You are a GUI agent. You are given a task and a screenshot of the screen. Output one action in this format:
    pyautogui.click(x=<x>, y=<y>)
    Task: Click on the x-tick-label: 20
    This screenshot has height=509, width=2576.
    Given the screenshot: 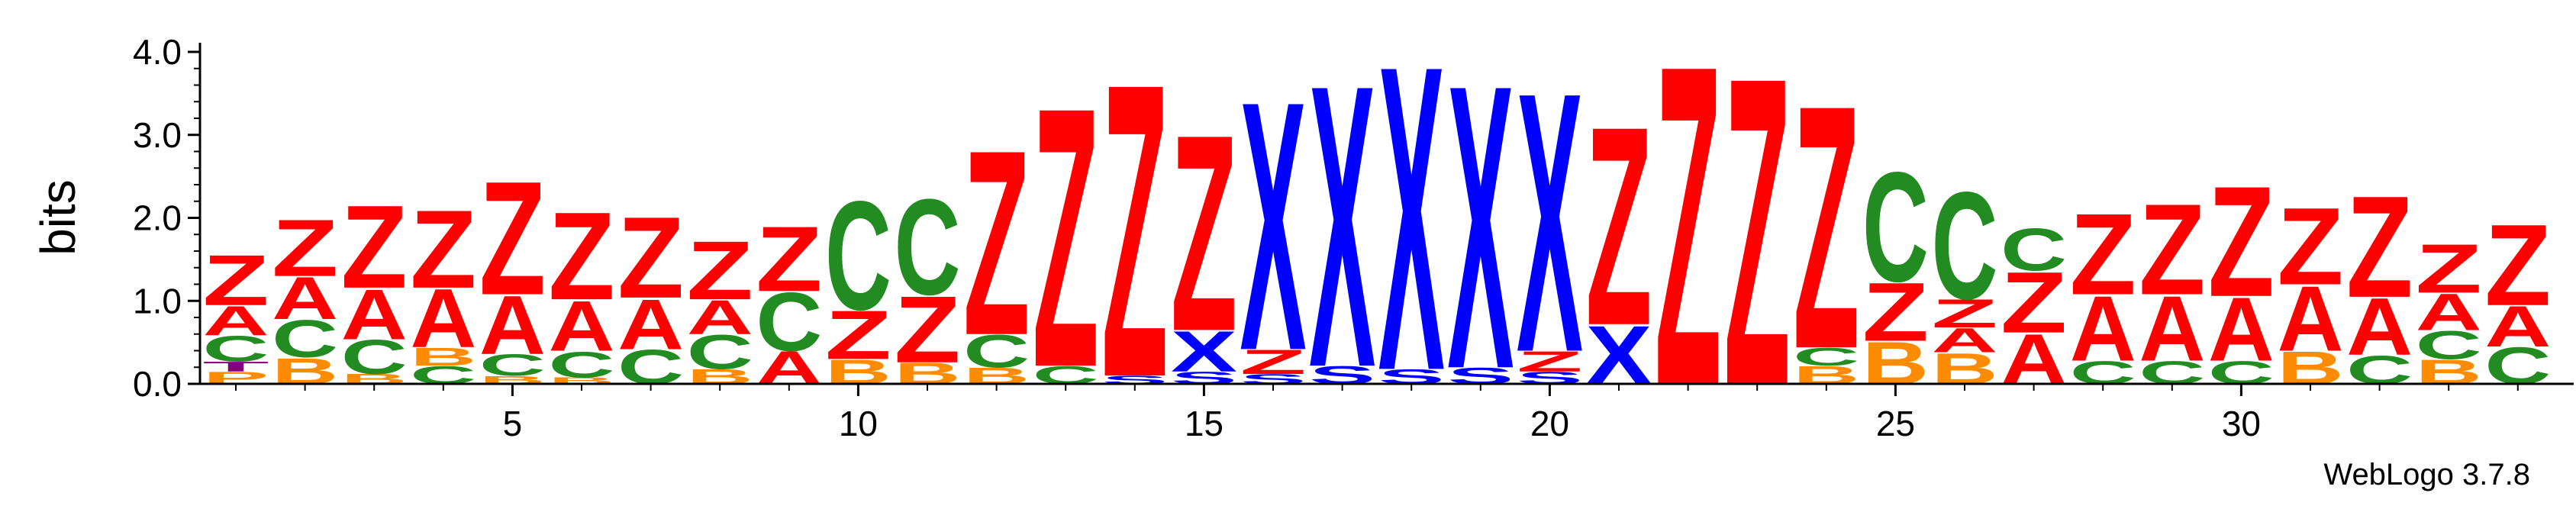 What is the action you would take?
    pyautogui.click(x=1549, y=423)
    